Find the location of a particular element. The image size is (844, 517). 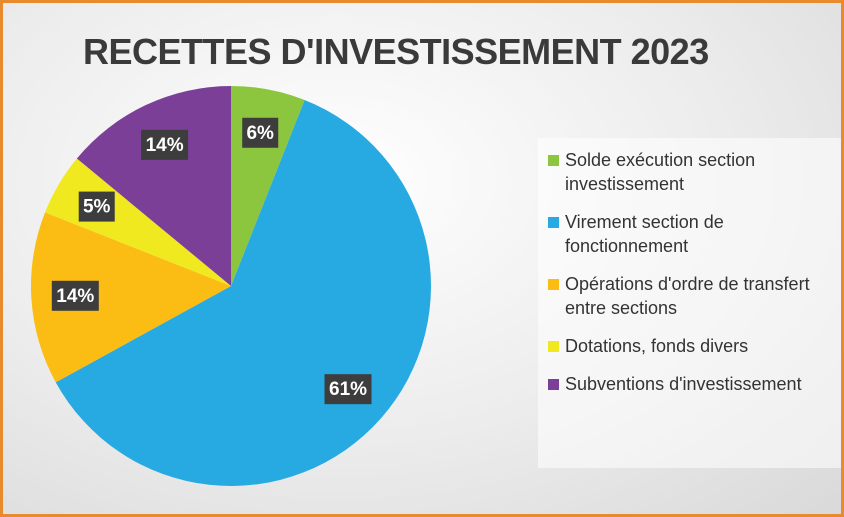

legend-label: Subventions d'investissement is located at coordinates (683, 384).